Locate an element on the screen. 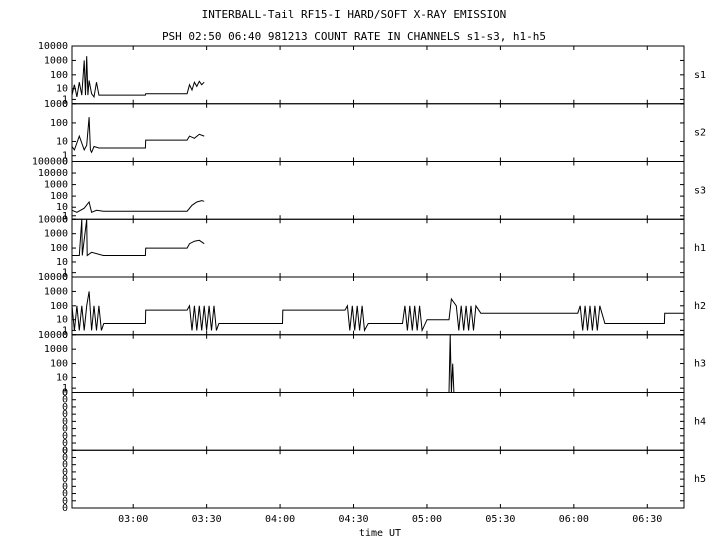  panel-label: s1 is located at coordinates (700, 75).